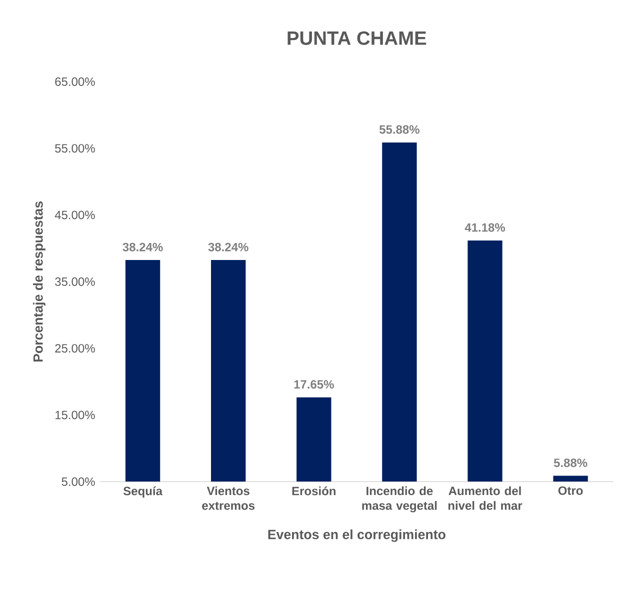 The height and width of the screenshot is (599, 639). What do you see at coordinates (78, 481) in the screenshot?
I see `y-tick-label: 5.00%` at bounding box center [78, 481].